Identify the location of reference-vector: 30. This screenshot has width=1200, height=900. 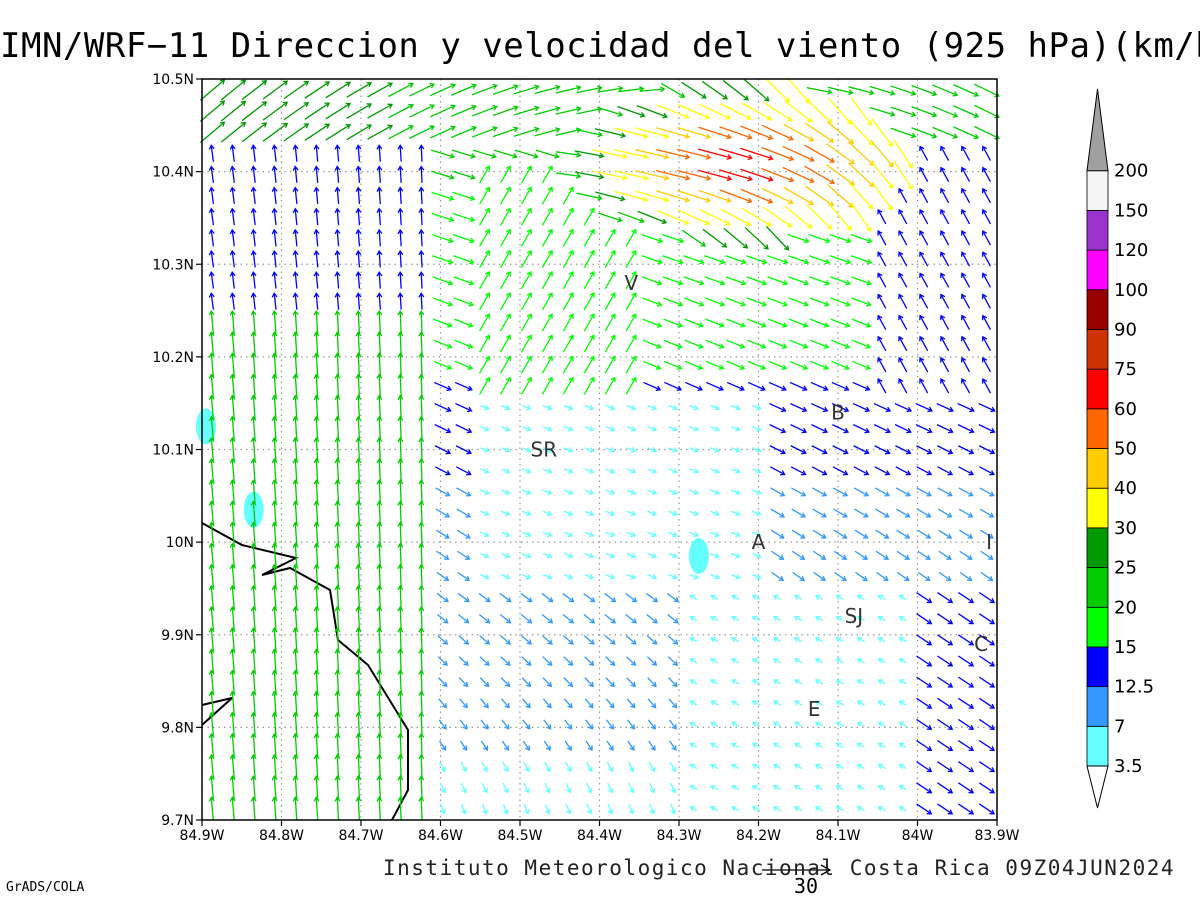
(797, 881).